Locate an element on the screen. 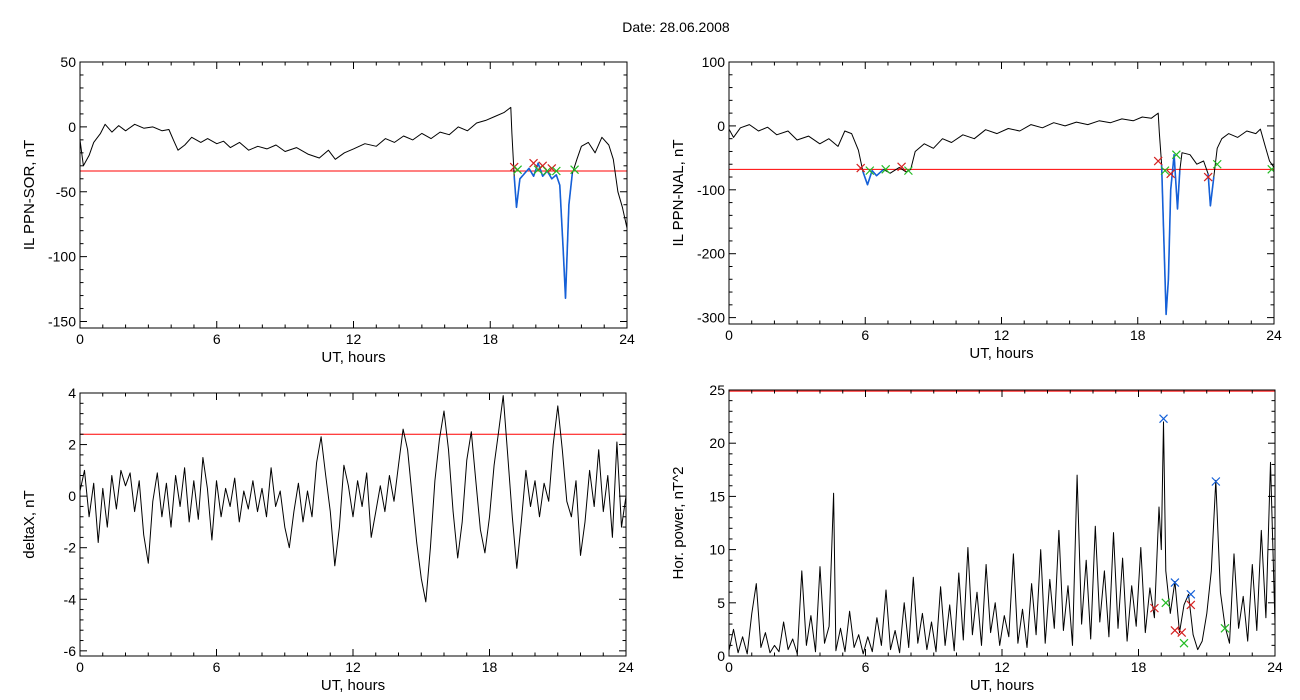 The height and width of the screenshot is (700, 1300). y-axis-label: IL PPN-SOR, nT is located at coordinates (29, 195).